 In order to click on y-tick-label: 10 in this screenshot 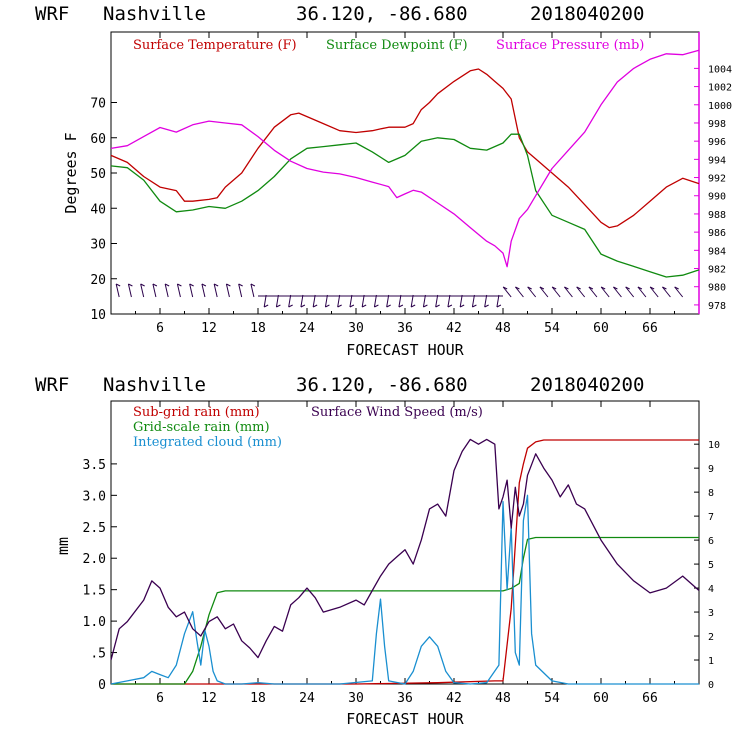, I will do `click(98, 315)`.